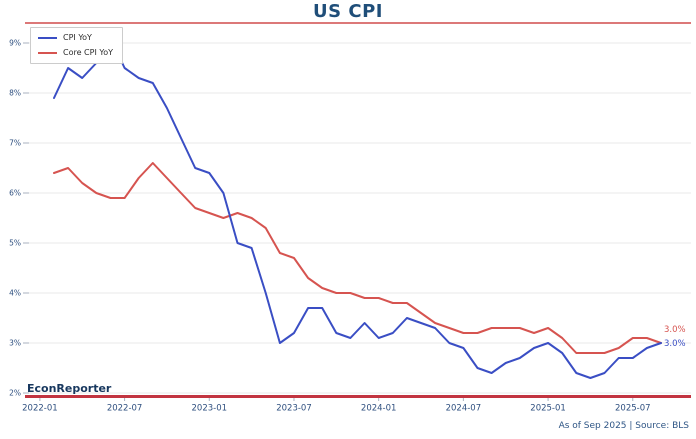 This screenshot has width=696, height=439. I want to click on y-tick-label: 6%, so click(15, 193).